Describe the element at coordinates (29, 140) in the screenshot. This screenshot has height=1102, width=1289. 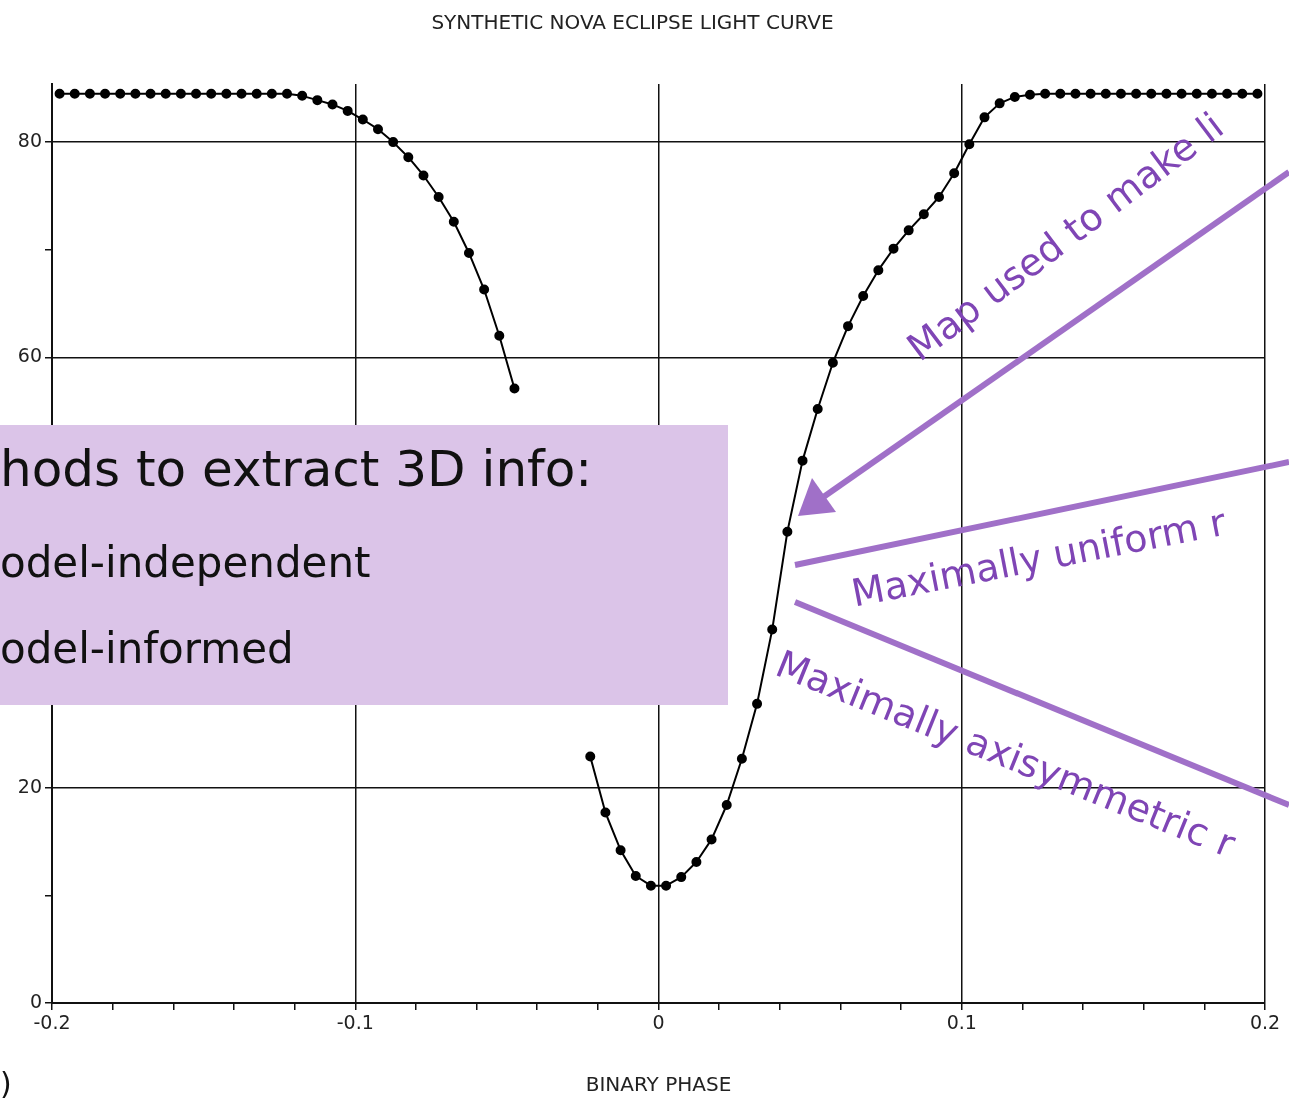
I see `y-tick-label: 80` at that location.